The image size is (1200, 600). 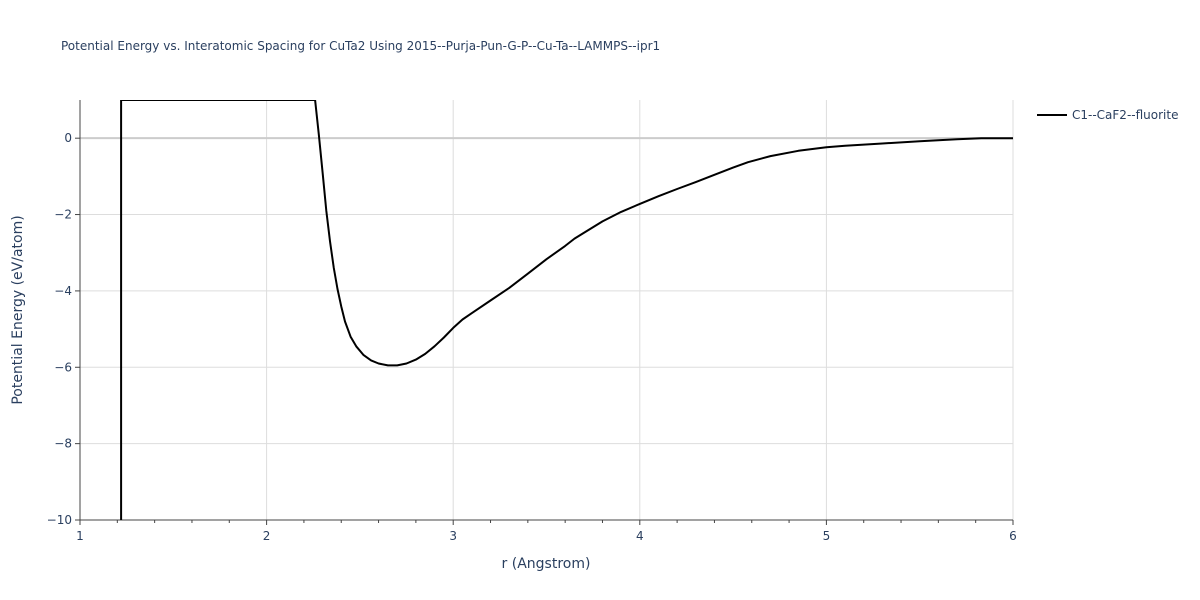 I want to click on y-tick-label: −8, so click(x=63, y=444).